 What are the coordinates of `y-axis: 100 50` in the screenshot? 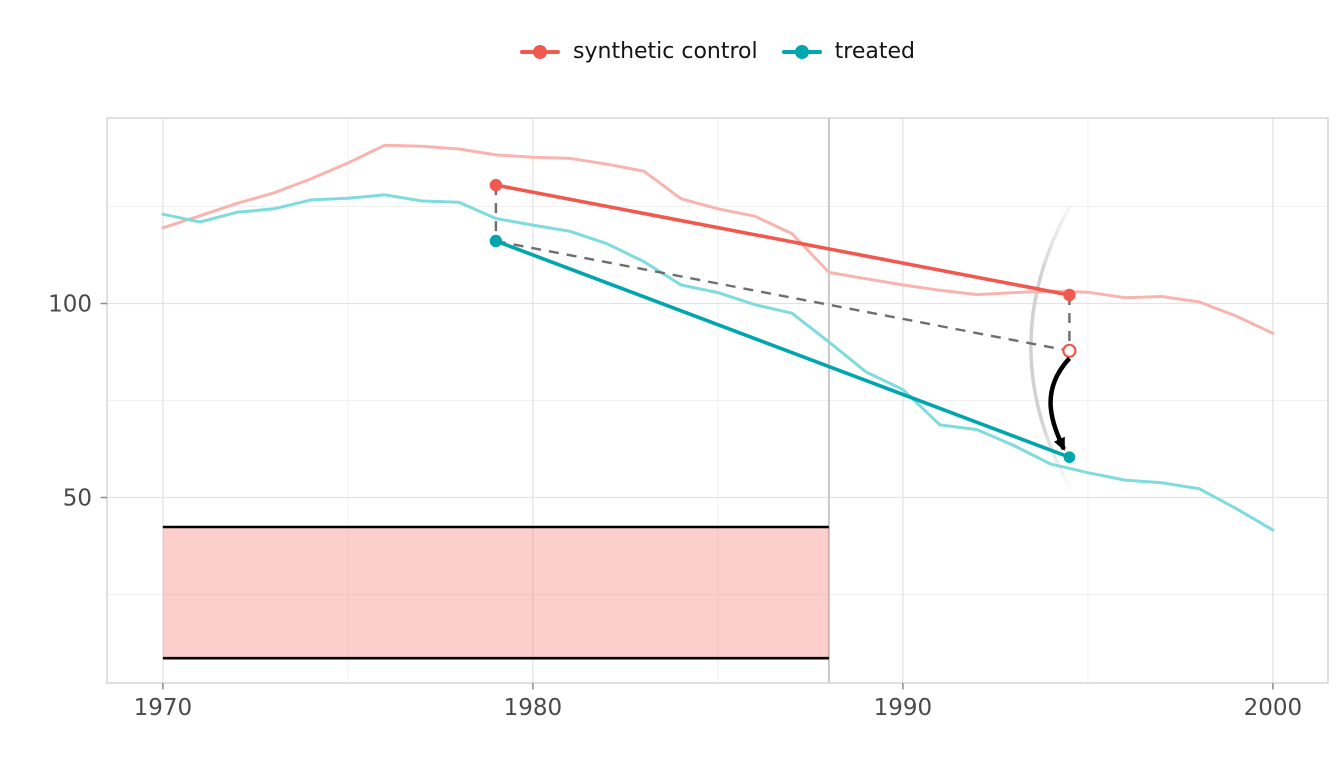 It's located at (77, 402).